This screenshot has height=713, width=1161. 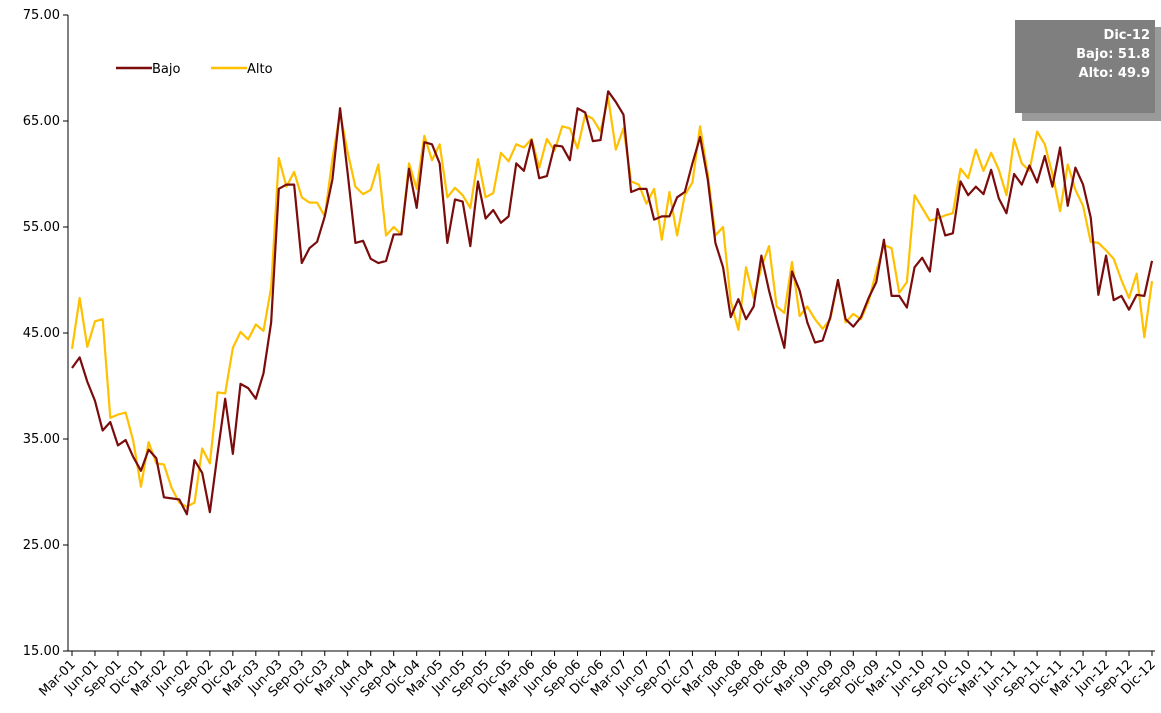 I want to click on annotation-box, so click(x=1085, y=66).